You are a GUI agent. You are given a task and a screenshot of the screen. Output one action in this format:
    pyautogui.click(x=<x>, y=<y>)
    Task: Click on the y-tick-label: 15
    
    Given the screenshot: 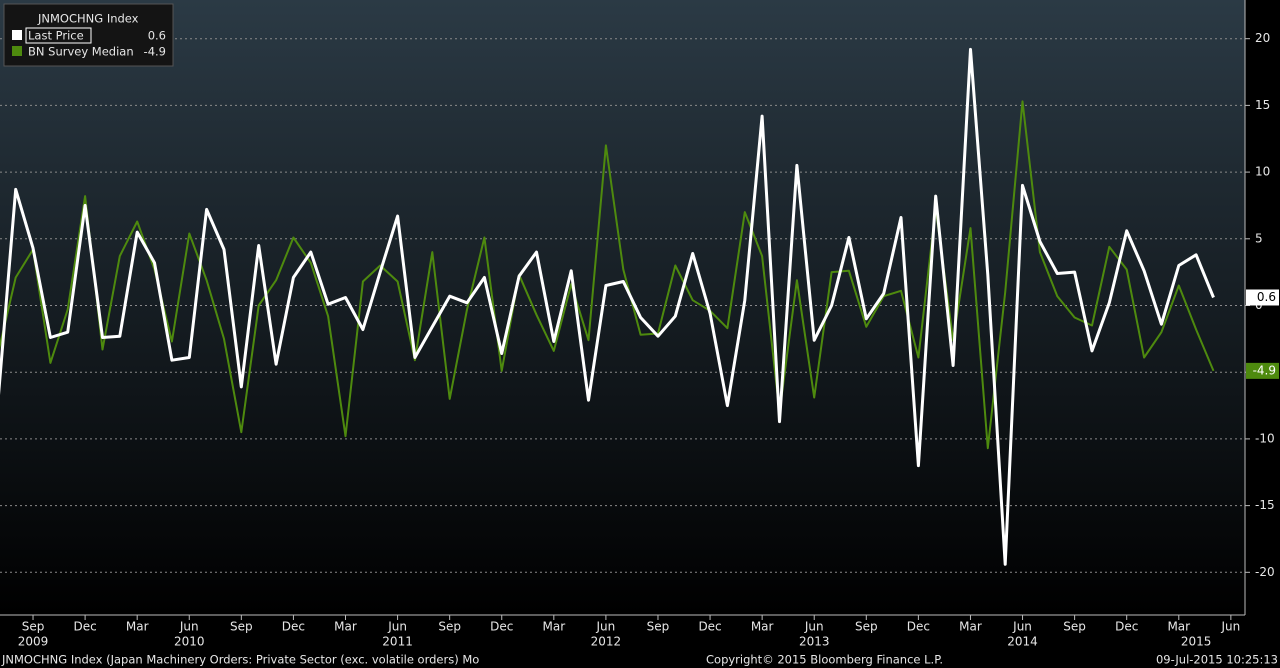 What is the action you would take?
    pyautogui.click(x=1262, y=105)
    